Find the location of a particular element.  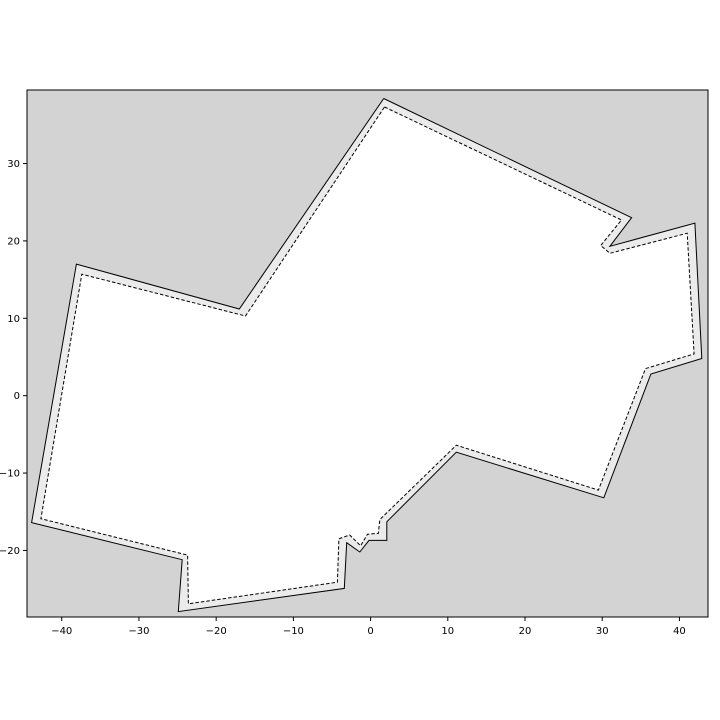

y-tick-label: 30 is located at coordinates (13, 164).